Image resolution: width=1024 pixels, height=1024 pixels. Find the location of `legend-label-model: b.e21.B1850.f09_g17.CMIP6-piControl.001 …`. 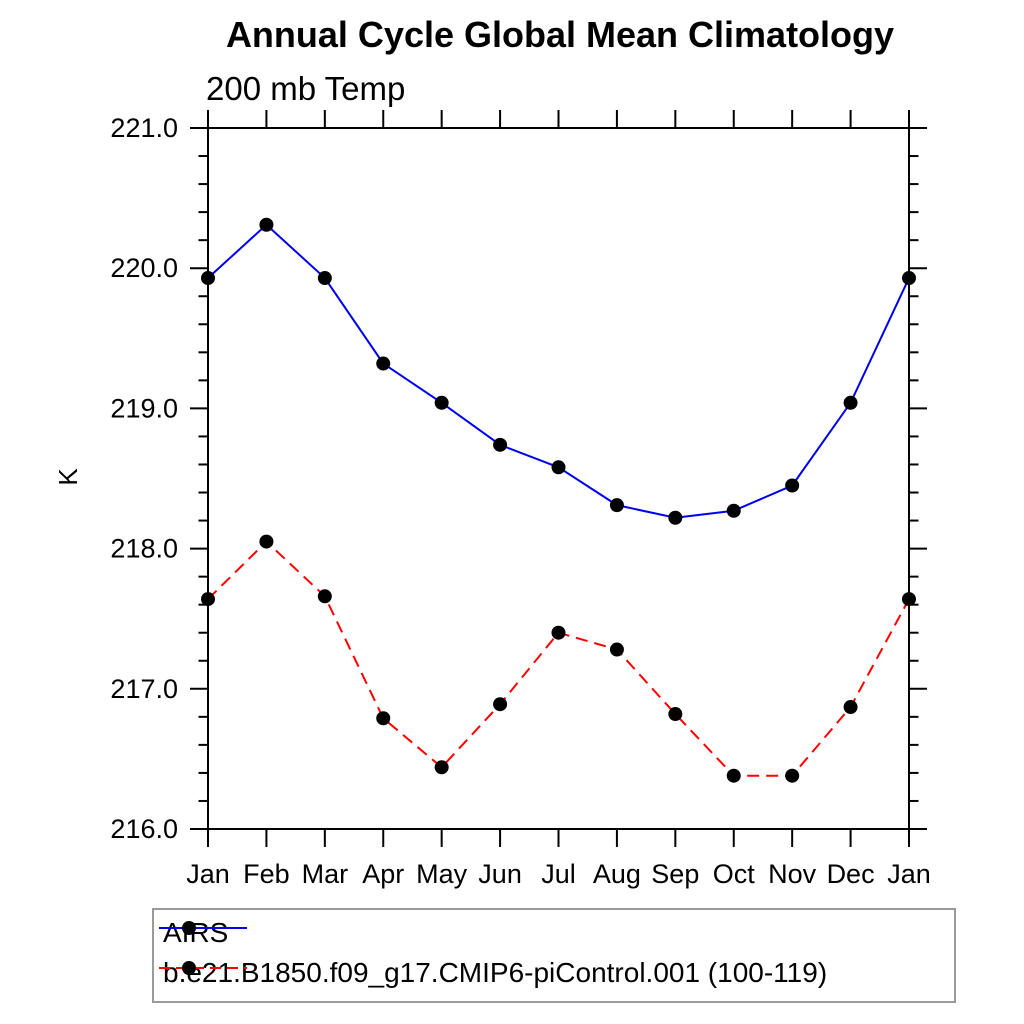

legend-label-model: b.e21.B1850.f09_g17.CMIP6-piControl.001 … is located at coordinates (495, 972).